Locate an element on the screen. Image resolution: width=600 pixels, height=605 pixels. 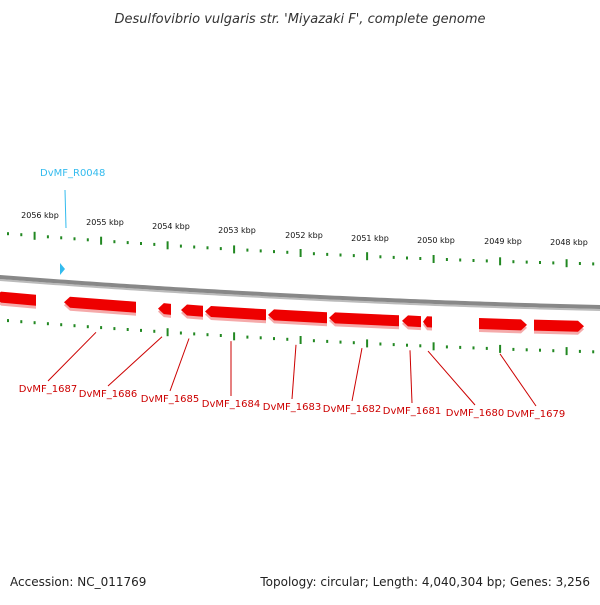
kbp-label: 2056 kbp is located at coordinates (40, 215).